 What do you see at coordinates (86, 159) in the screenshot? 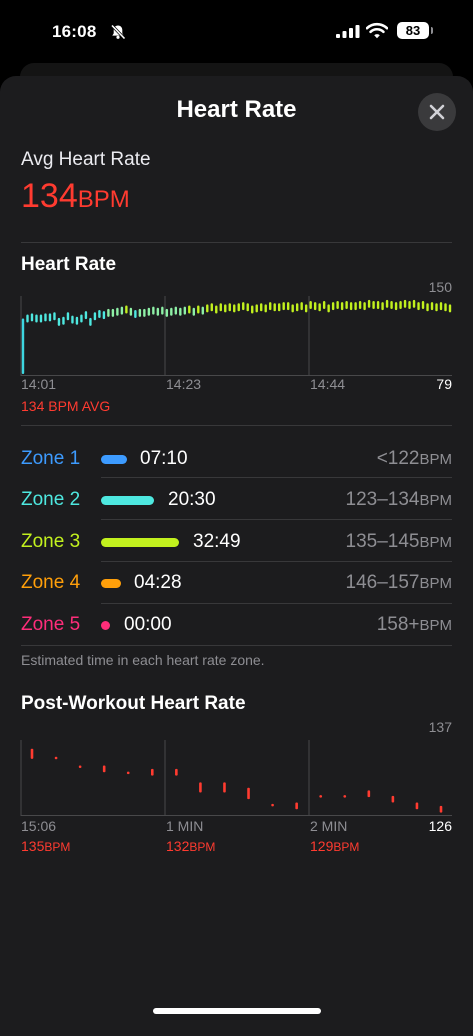
I see `avg-heart-rate-label: Avg Heart Rate` at bounding box center [86, 159].